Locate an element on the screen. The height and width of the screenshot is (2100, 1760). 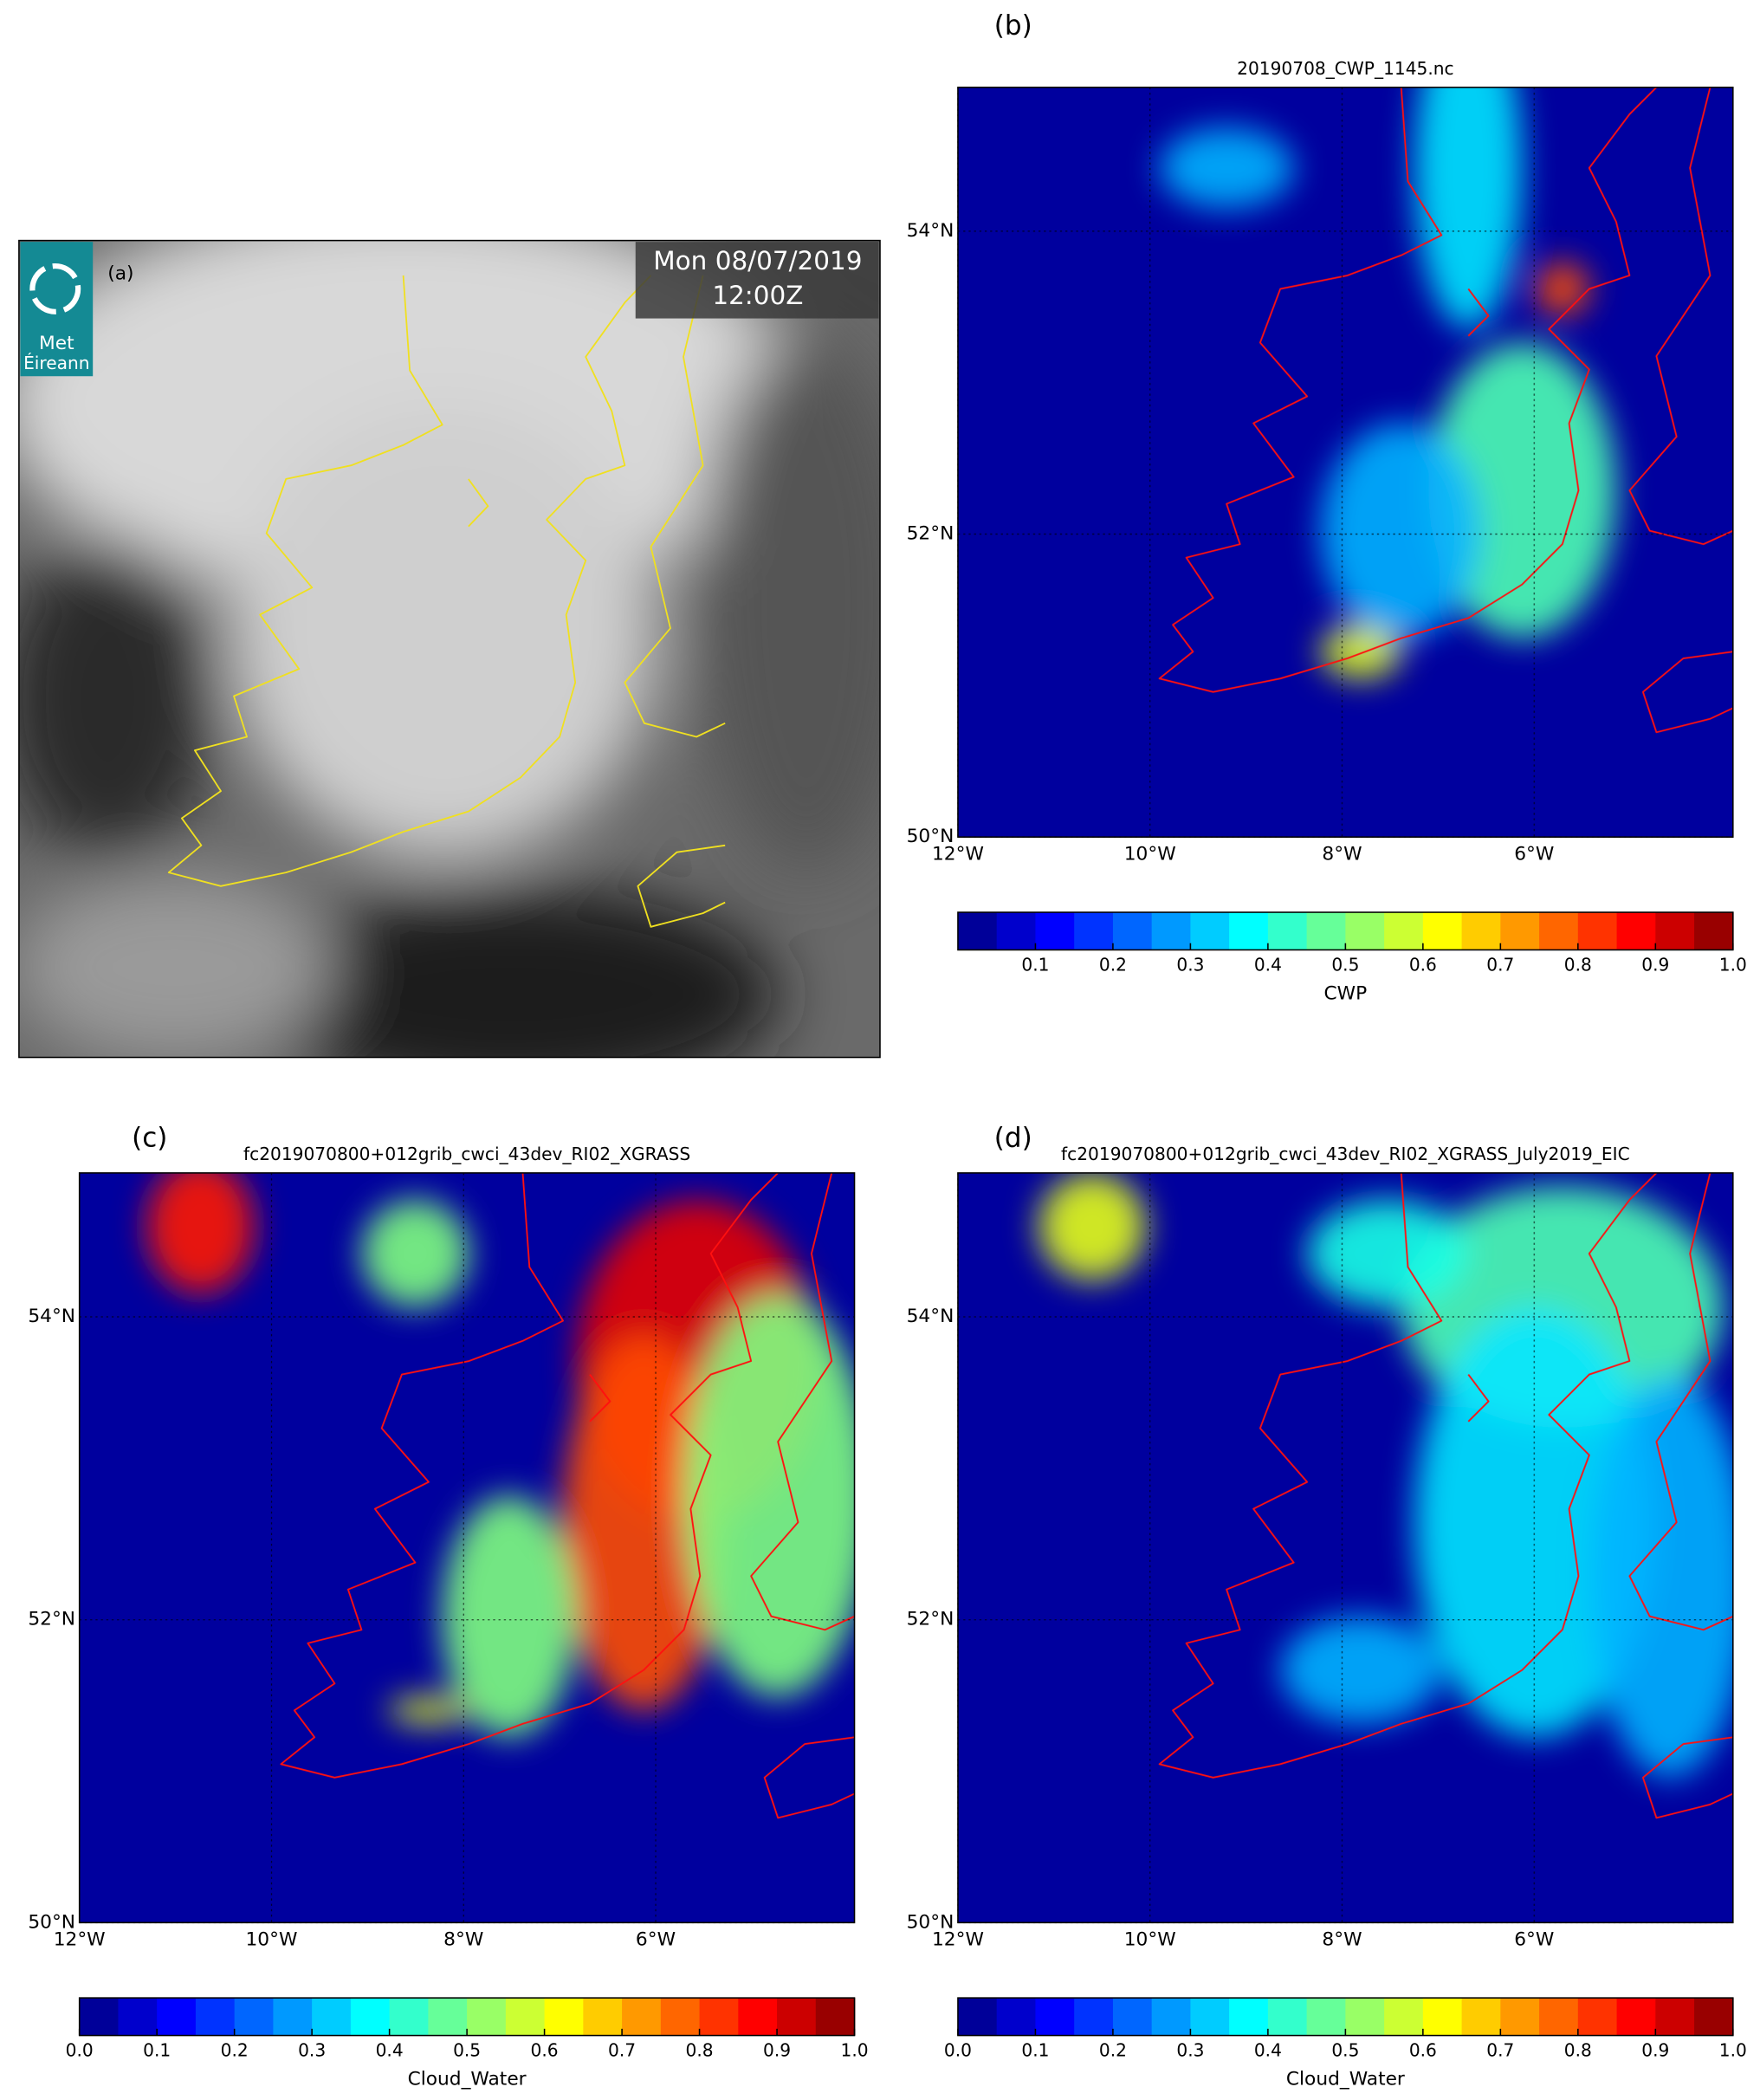
logo-mark is located at coordinates (55, 288).